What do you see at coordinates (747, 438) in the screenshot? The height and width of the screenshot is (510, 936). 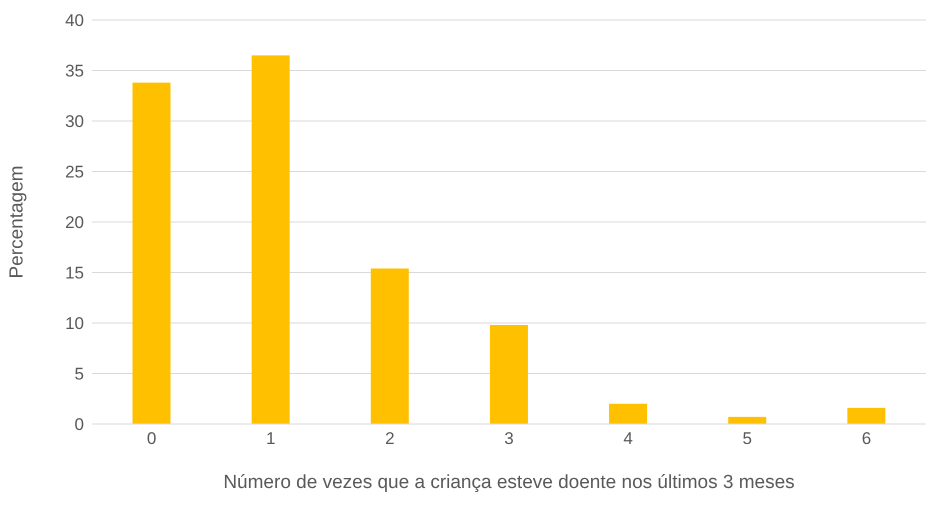 I see `x-tick-label: 5` at bounding box center [747, 438].